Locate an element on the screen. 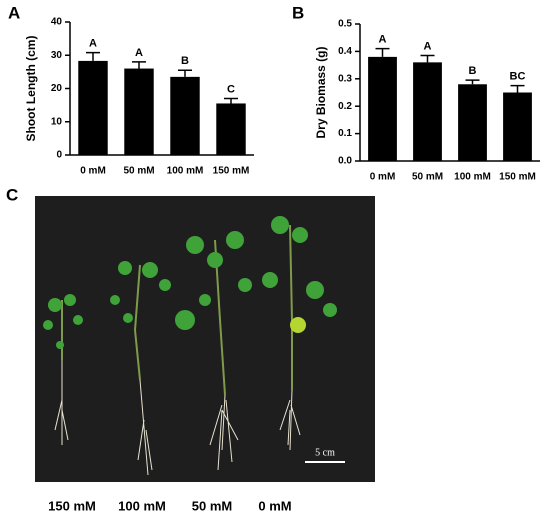  panel-label: A is located at coordinates (14, 12).